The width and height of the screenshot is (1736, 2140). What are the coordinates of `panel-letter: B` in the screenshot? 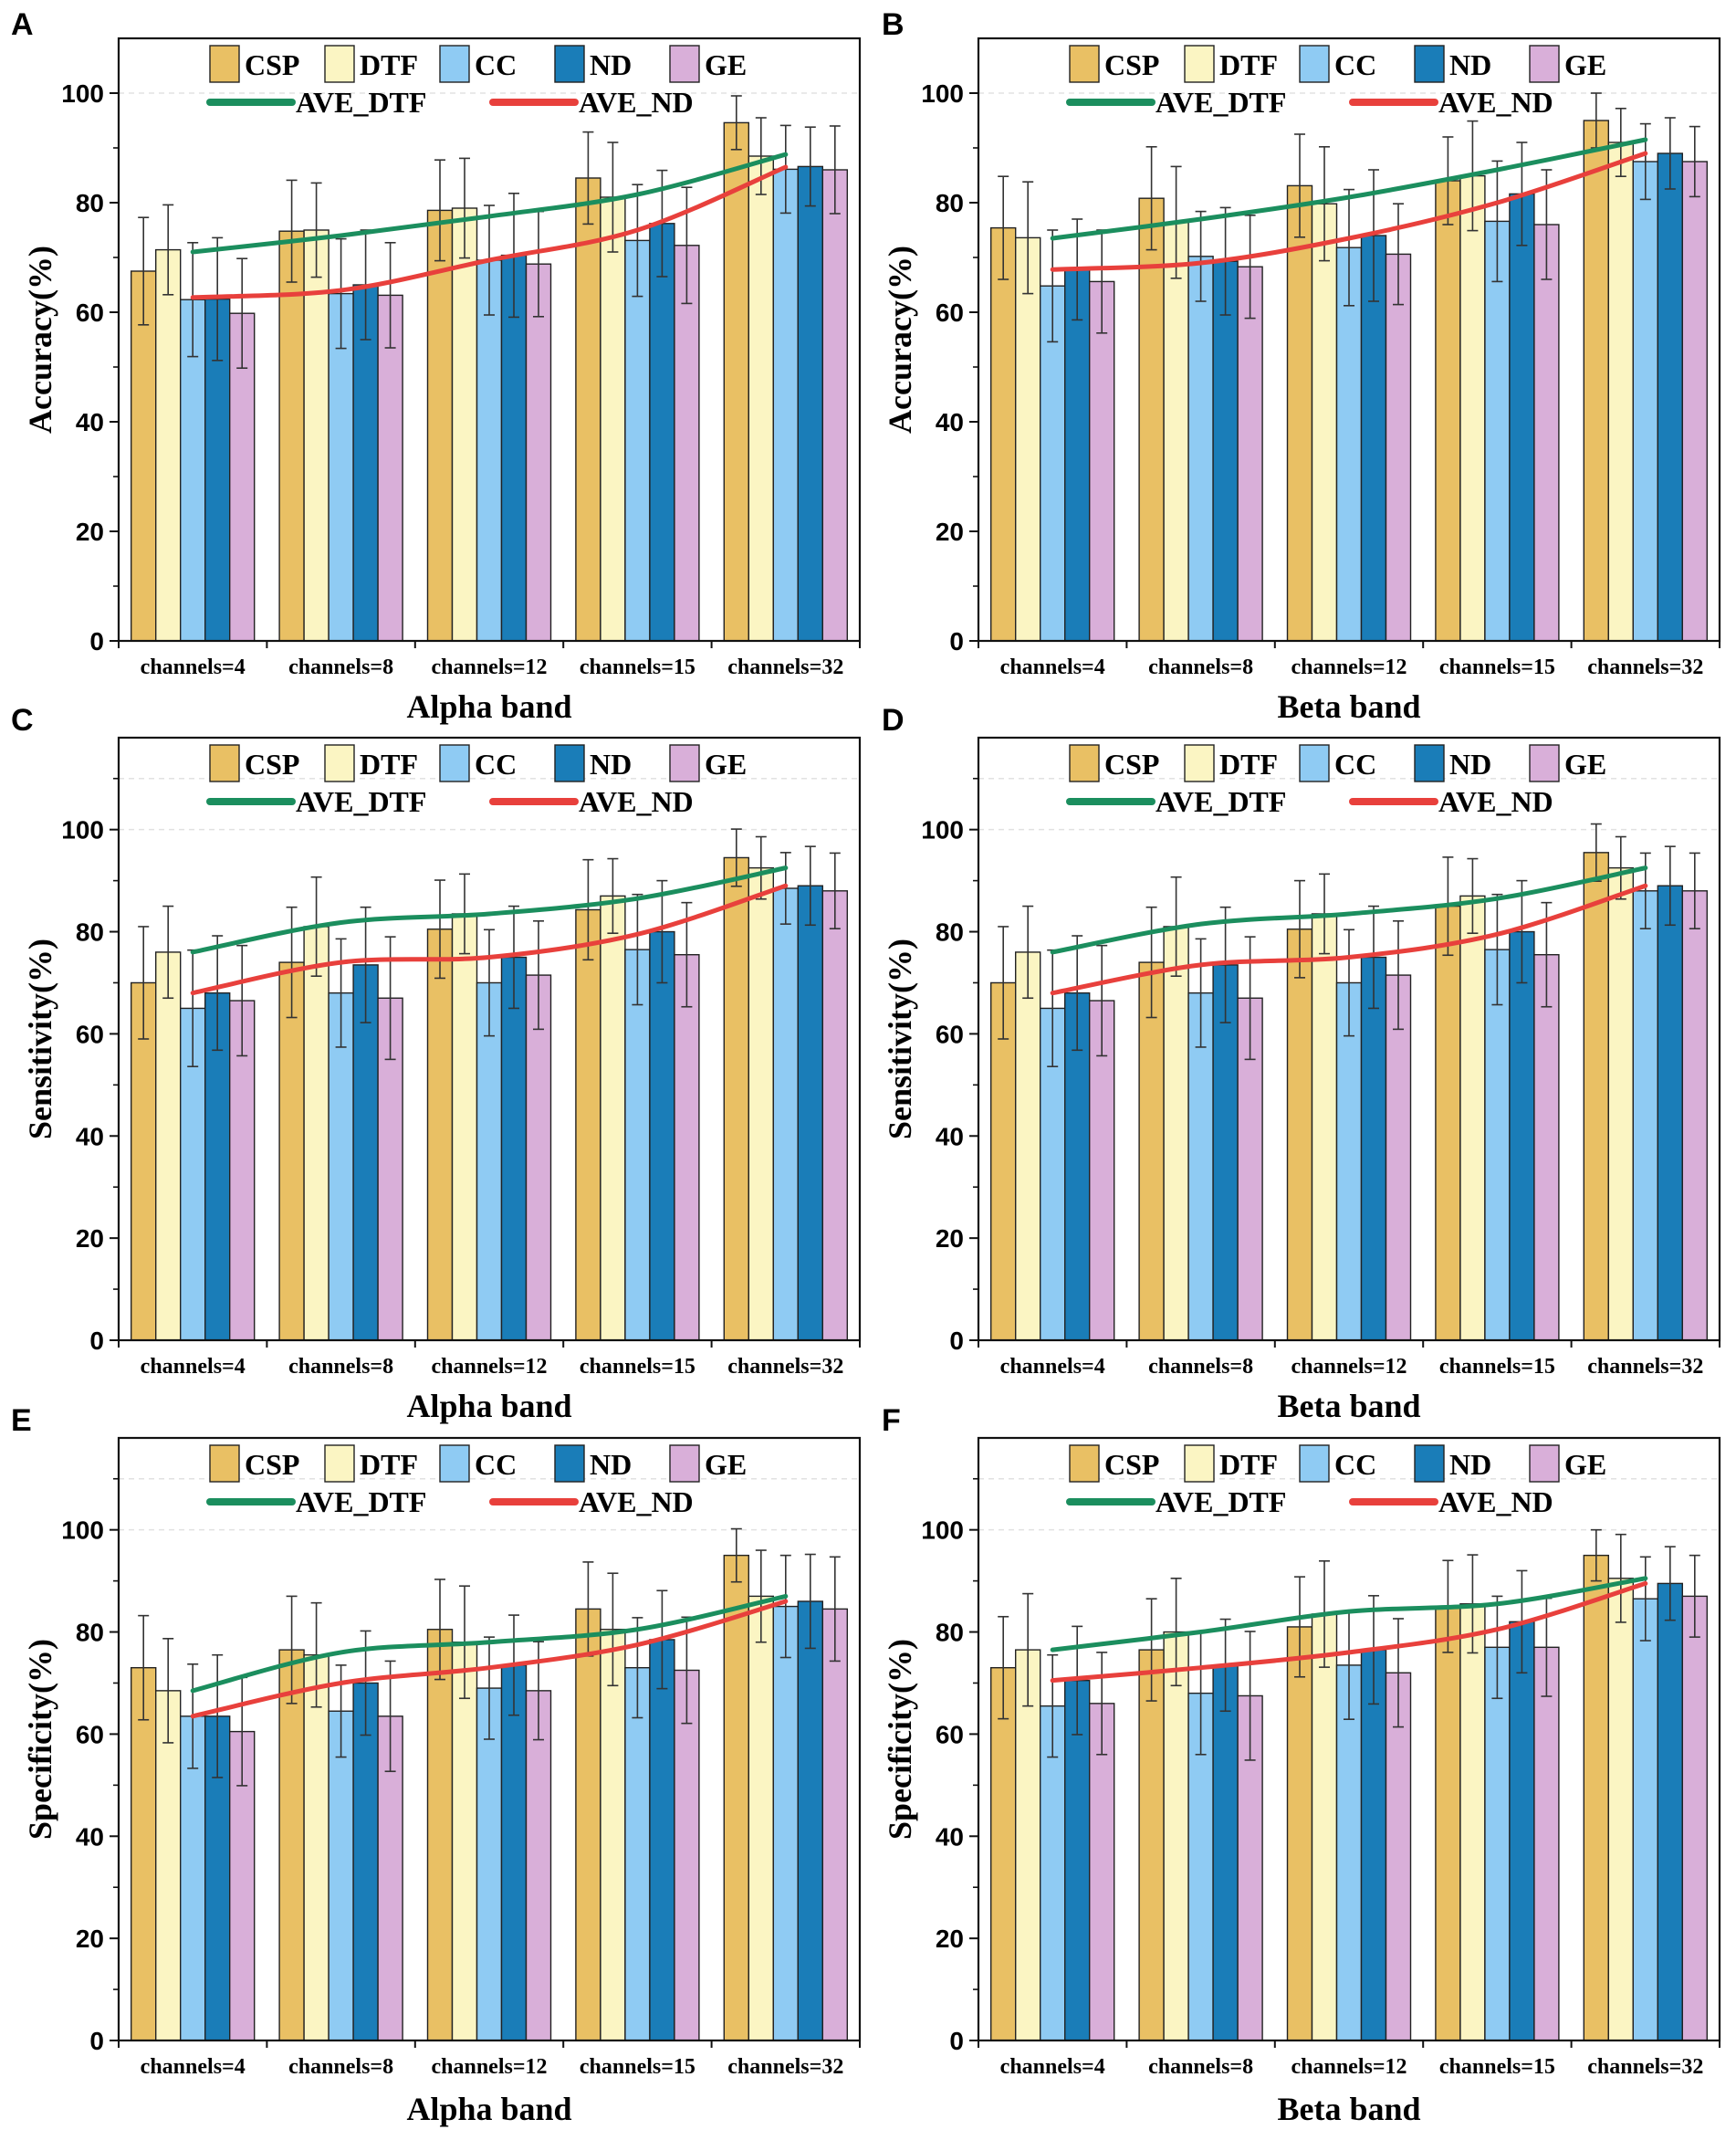 It's located at (893, 25).